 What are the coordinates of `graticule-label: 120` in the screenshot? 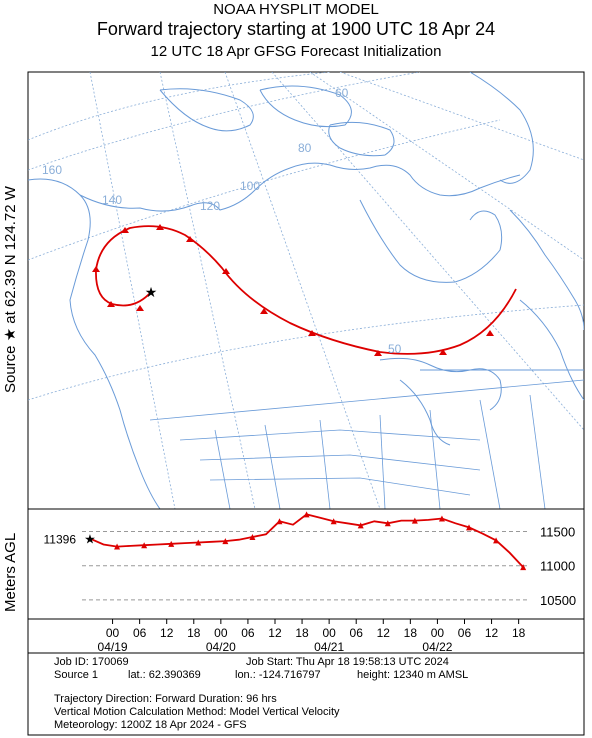 It's located at (210, 206).